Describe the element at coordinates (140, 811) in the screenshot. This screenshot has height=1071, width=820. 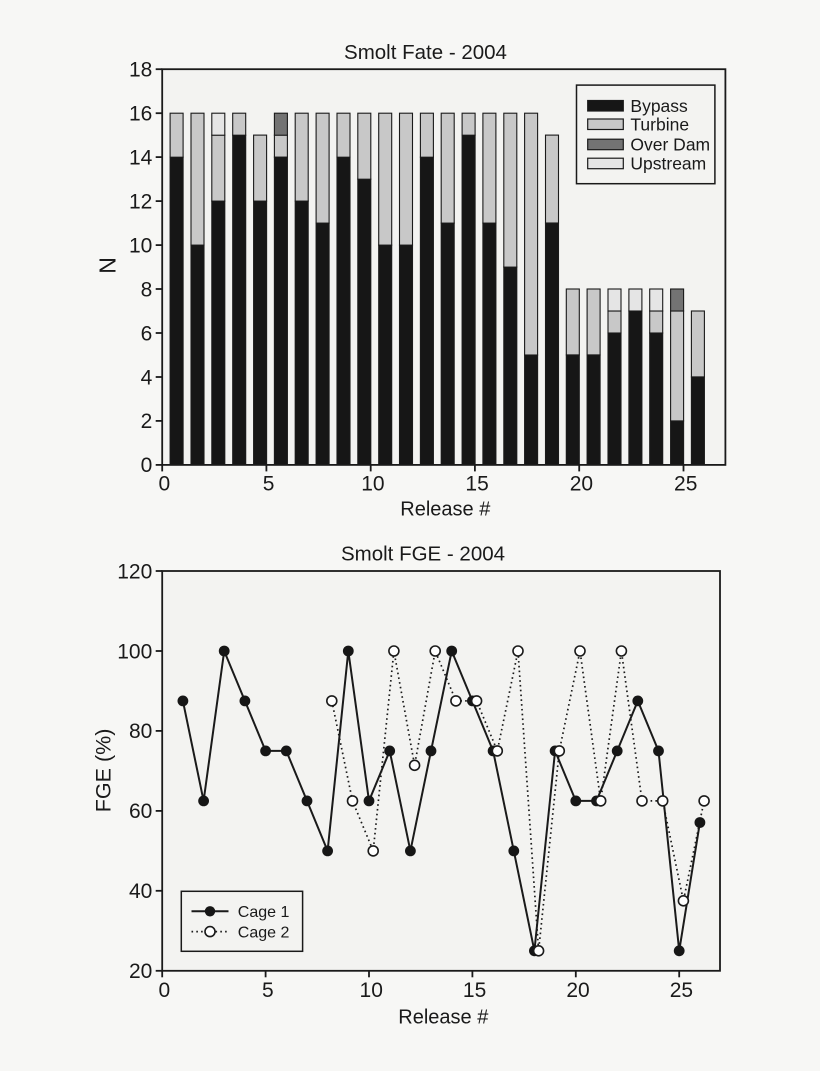
I see `svg-text: 60` at that location.